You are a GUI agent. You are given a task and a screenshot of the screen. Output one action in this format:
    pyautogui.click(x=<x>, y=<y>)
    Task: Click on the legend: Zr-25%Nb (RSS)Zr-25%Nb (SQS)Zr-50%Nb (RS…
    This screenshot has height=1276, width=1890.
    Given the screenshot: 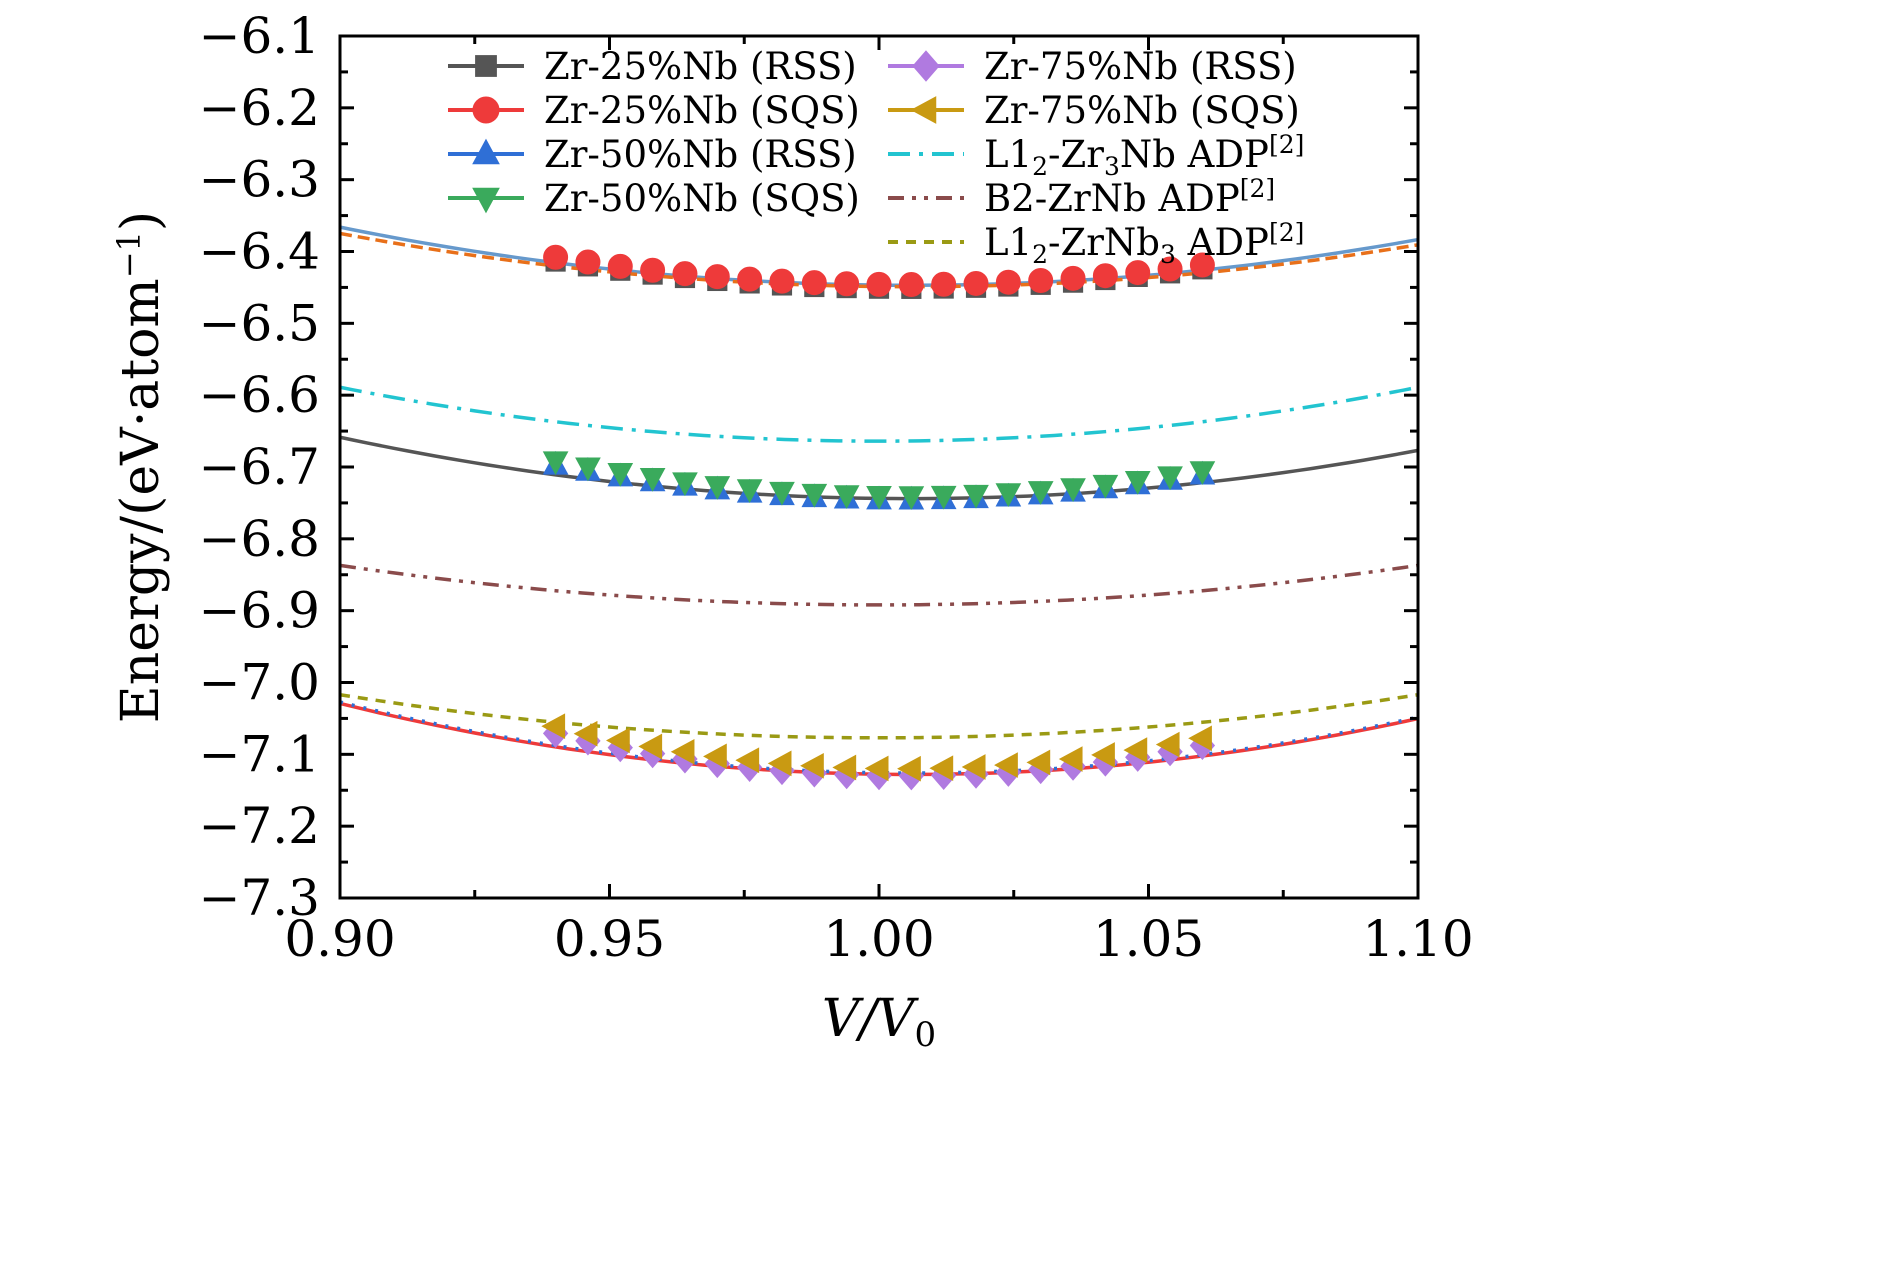 What is the action you would take?
    pyautogui.click(x=876, y=157)
    